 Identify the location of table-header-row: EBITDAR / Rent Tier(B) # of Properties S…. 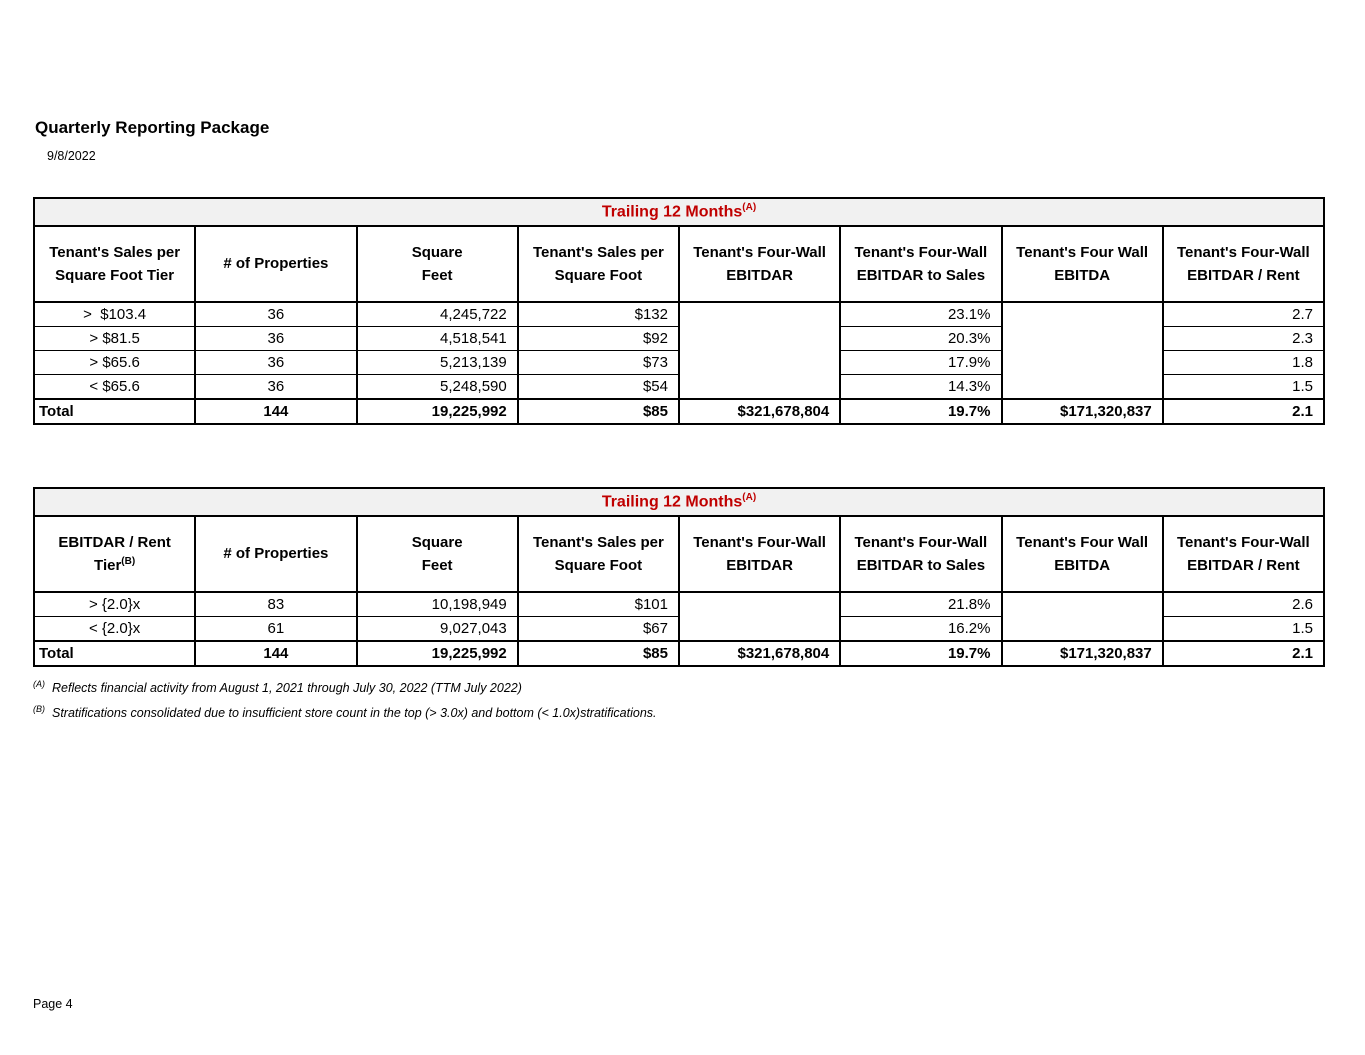
(679, 554).